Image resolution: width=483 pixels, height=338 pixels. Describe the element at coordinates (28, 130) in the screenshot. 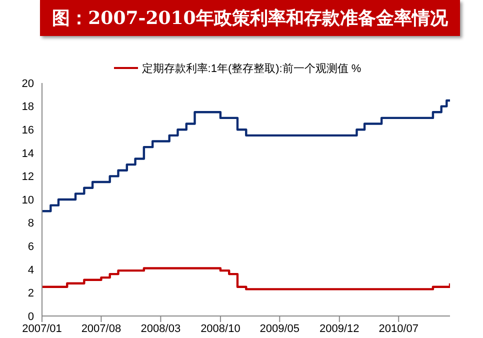

I see `y-tick-label: 16` at that location.